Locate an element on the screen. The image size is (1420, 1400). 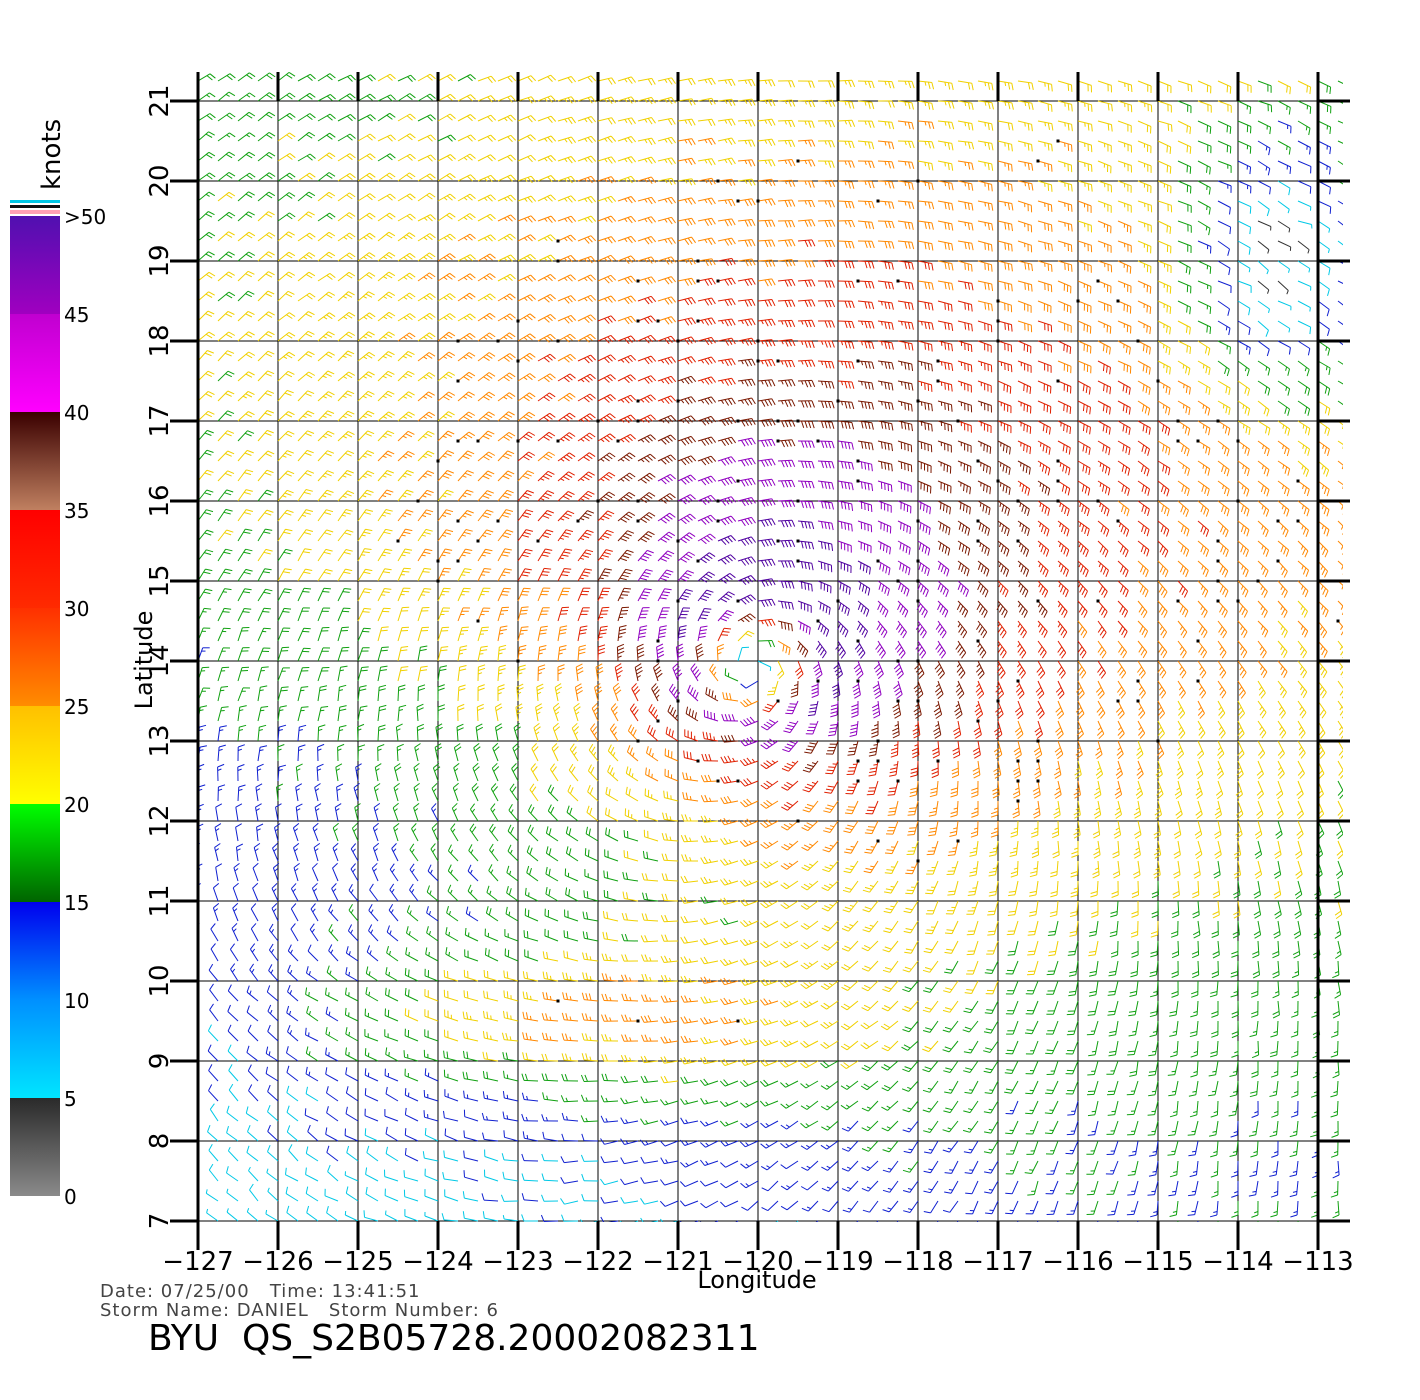
x-tick-label: −114 is located at coordinates (1237, 1262).